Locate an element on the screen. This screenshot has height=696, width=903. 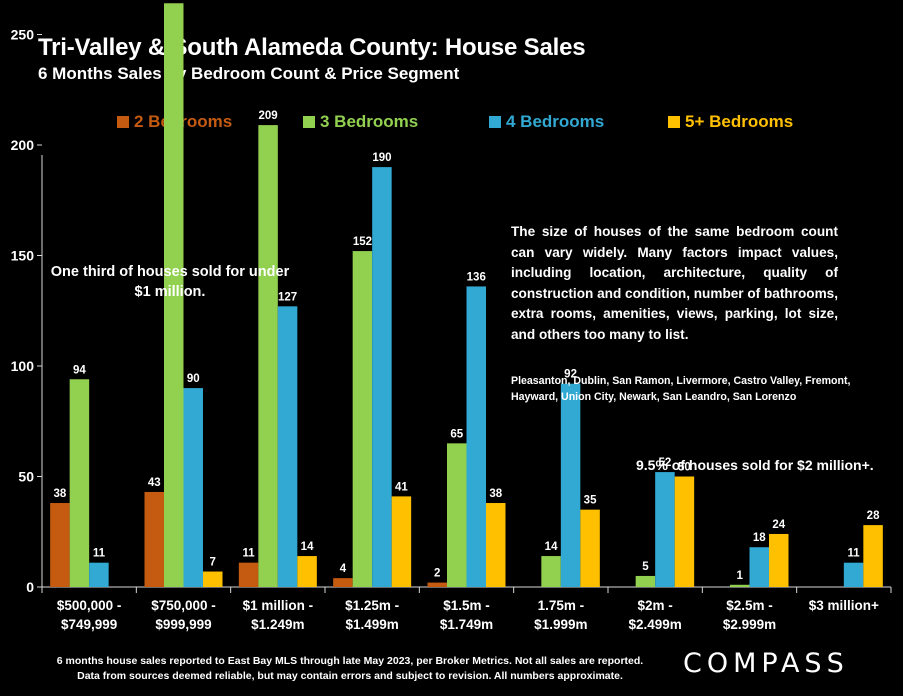
data-label: 4 is located at coordinates (343, 569).